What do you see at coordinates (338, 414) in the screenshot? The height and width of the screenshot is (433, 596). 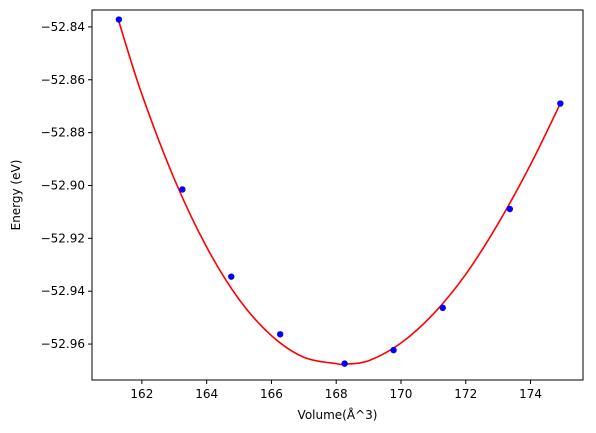 I see `x-axis-label: Volume(Å^3)` at bounding box center [338, 414].